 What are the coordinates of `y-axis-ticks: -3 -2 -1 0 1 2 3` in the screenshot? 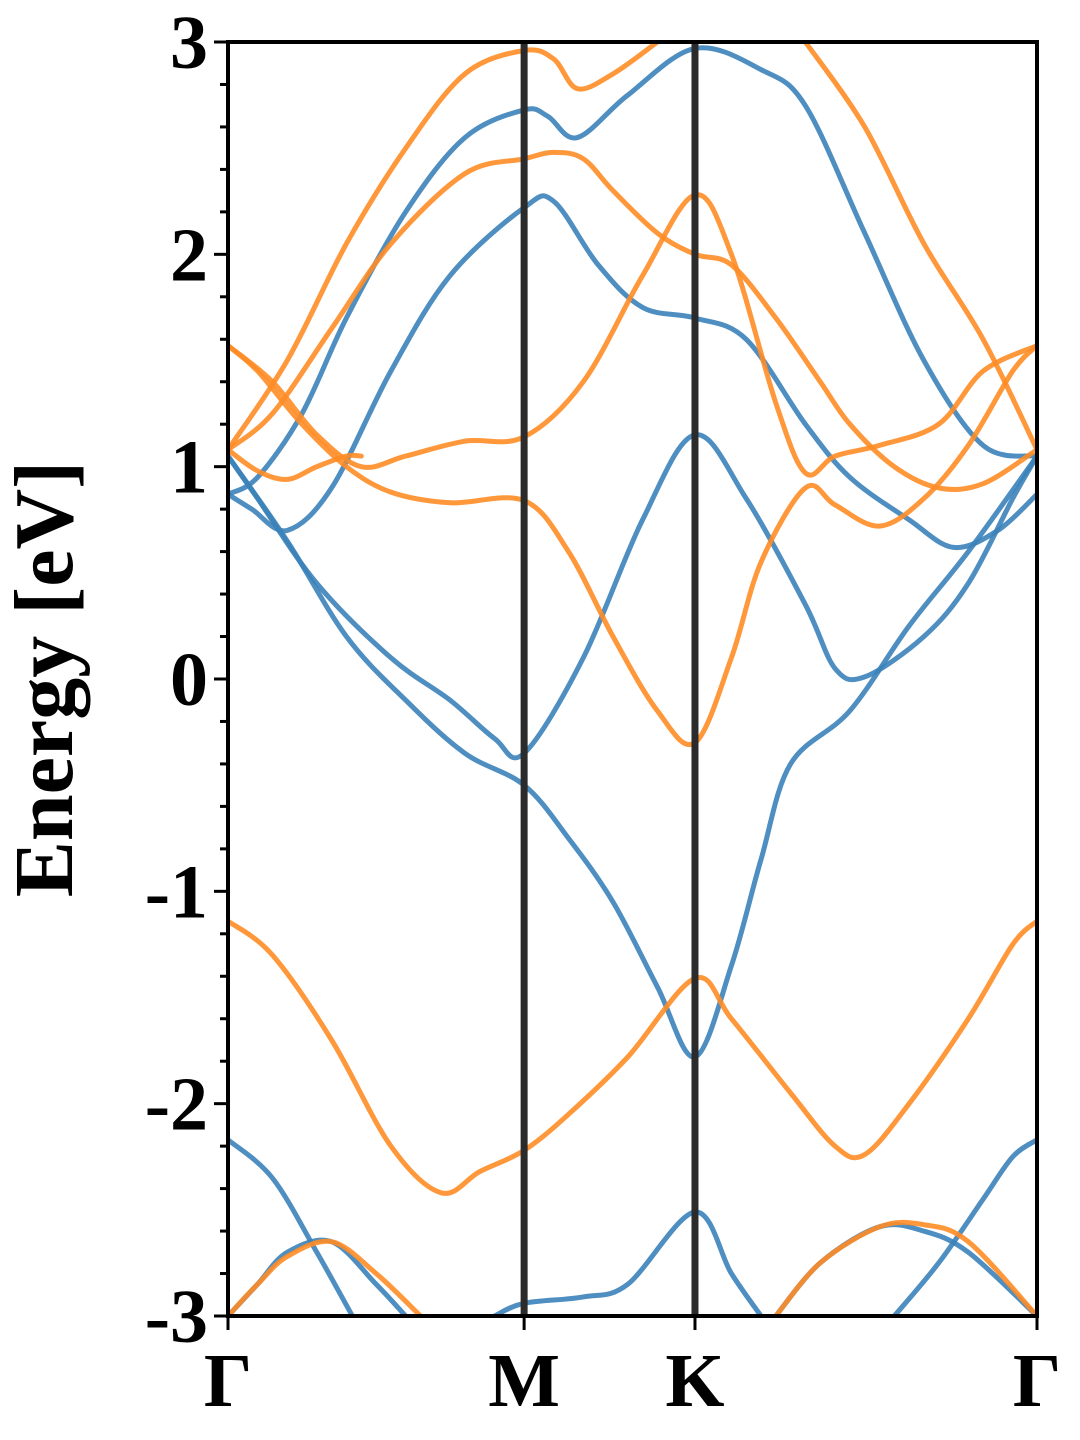 It's located at (186, 680).